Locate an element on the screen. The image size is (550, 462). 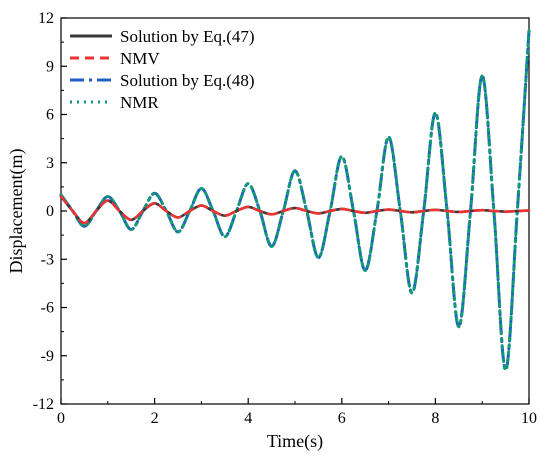
legend-label: NMR is located at coordinates (139, 102).